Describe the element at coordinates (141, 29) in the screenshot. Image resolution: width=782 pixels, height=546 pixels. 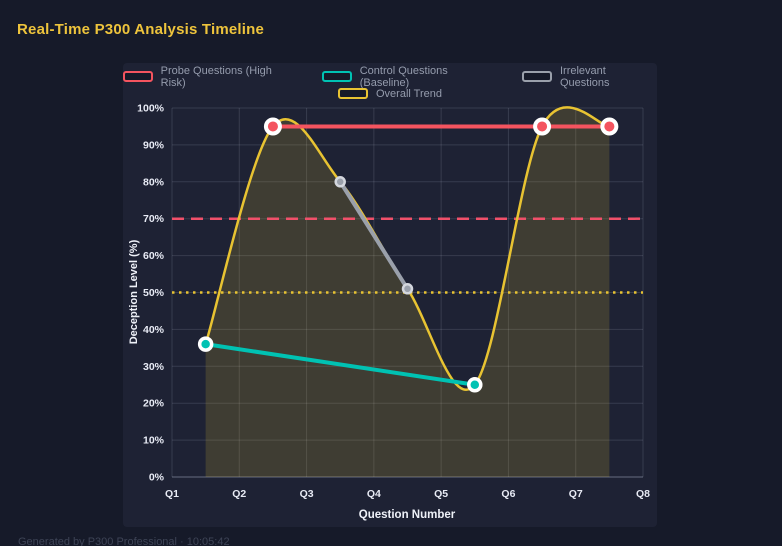
I see `page-title: Real-Time P300 Analysis Timeline` at that location.